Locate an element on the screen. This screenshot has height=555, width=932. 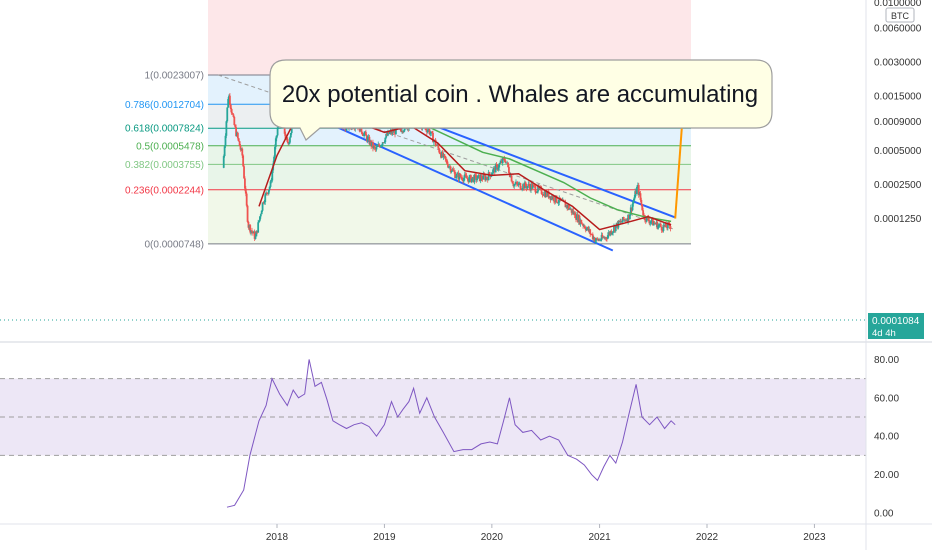
time-tick-label: 2018 is located at coordinates (277, 537).